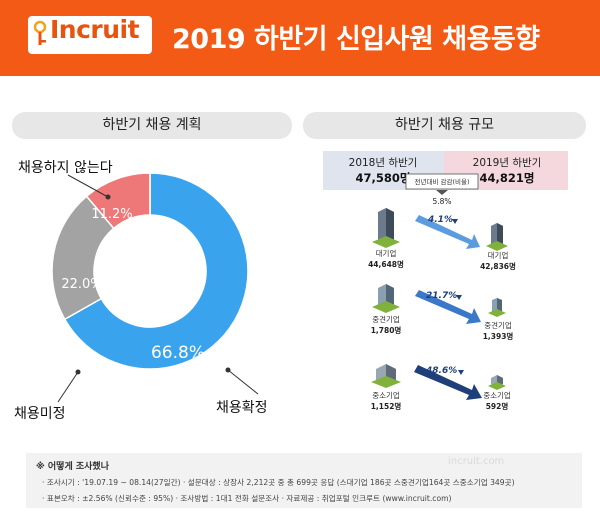 This screenshot has width=600, height=513. What do you see at coordinates (497, 237) in the screenshot?
I see `building-large-right-icon` at bounding box center [497, 237].